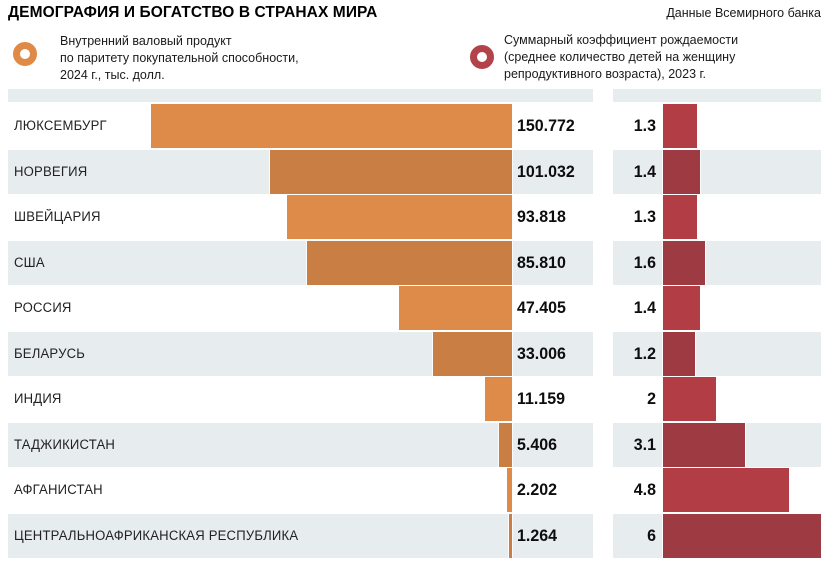  I want to click on fertility-donut-icon, so click(482, 57).